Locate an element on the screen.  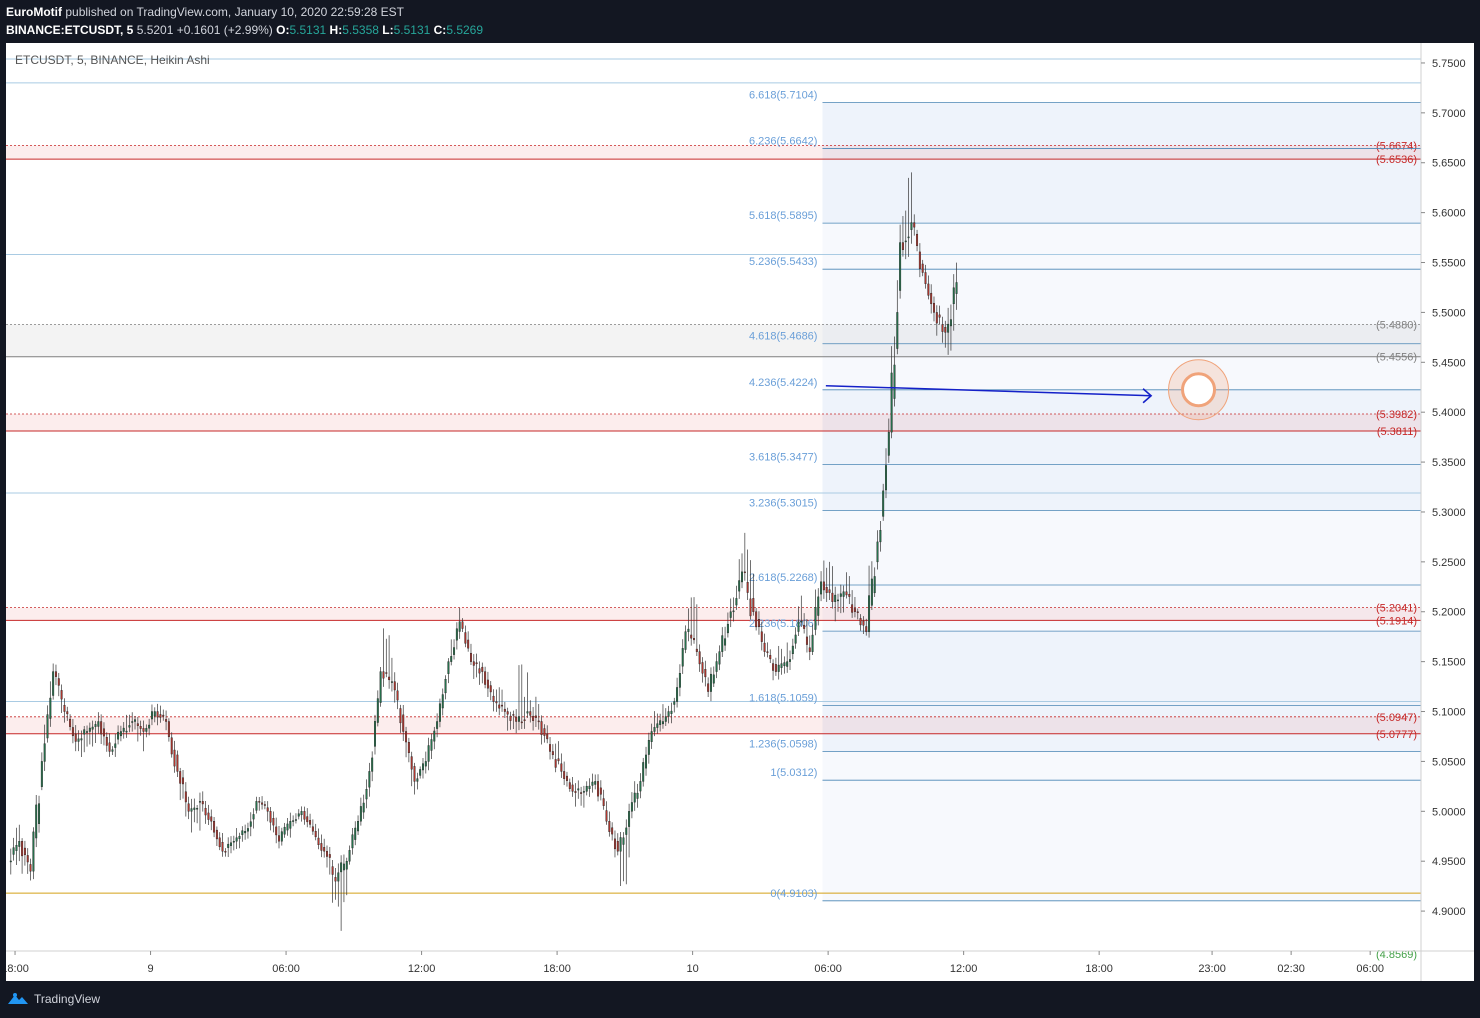
symbol-name: BINANCE:ETCUSDT, 5 is located at coordinates (70, 30).